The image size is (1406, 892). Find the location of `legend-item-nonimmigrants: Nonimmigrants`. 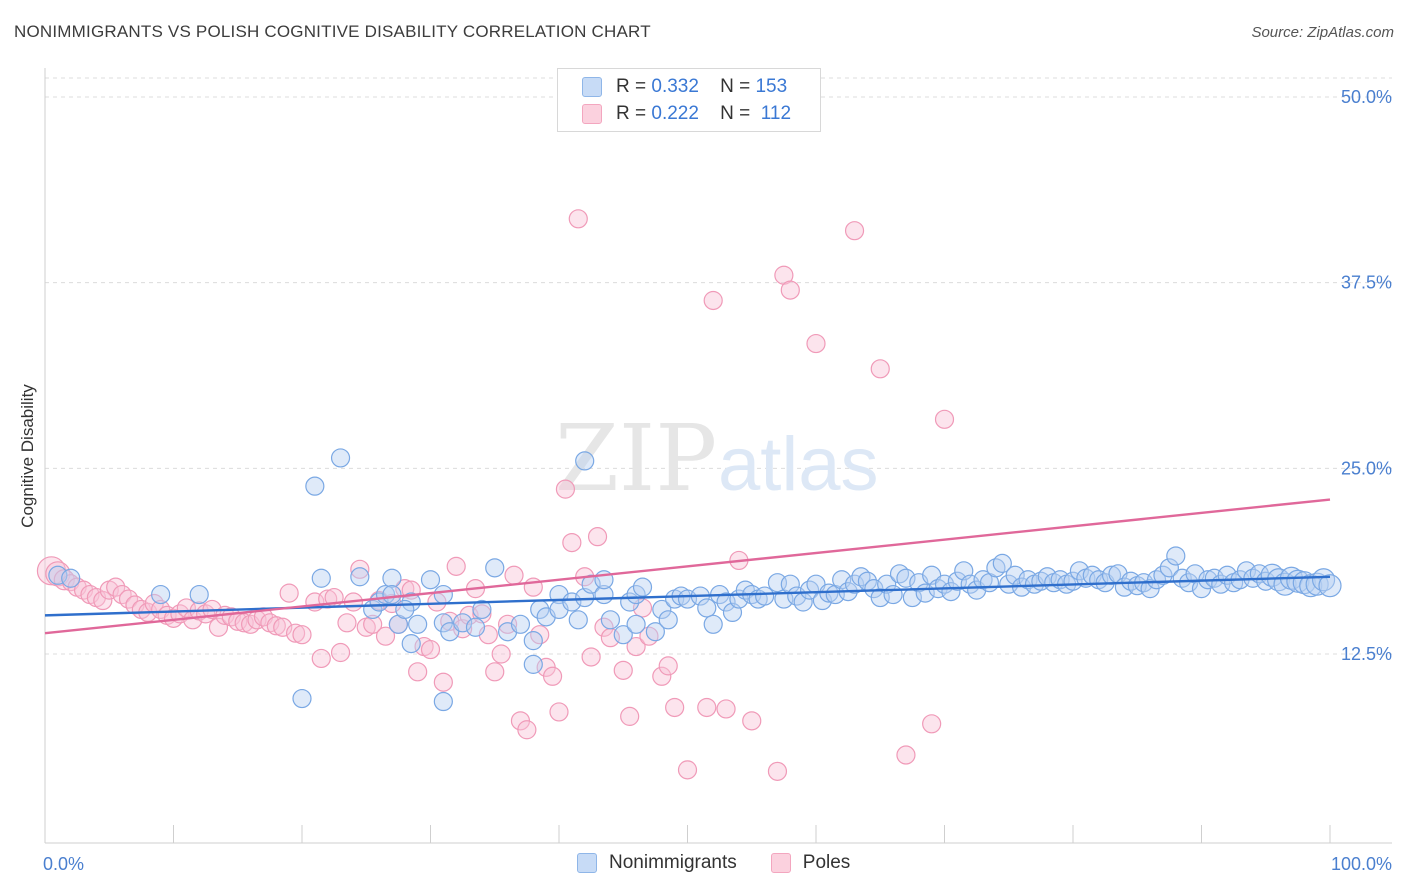

legend-item-nonimmigrants: Nonimmigrants is located at coordinates (657, 863).